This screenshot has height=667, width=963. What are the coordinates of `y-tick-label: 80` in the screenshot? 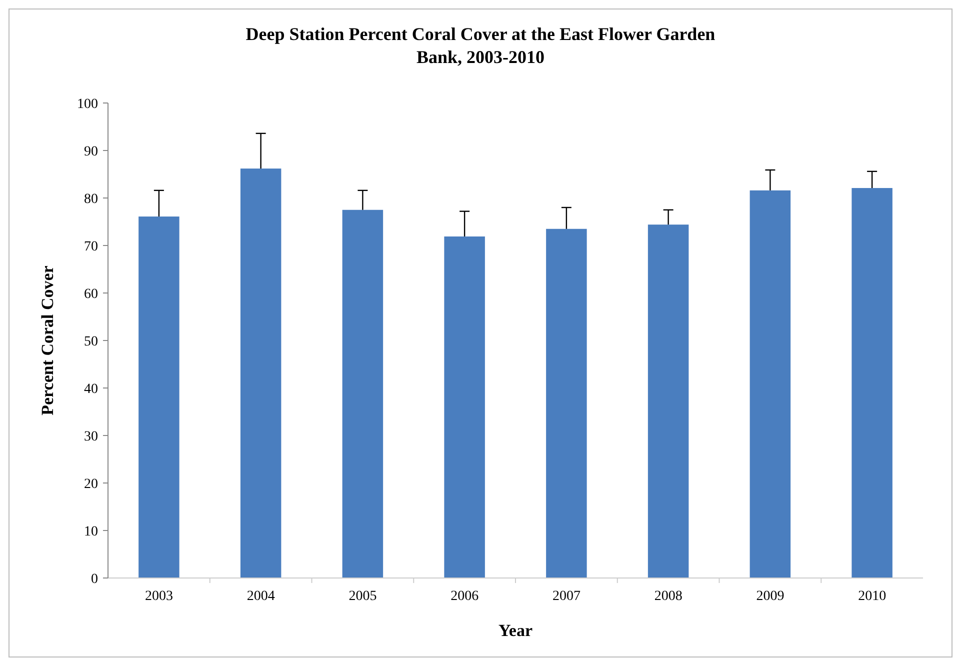 It's located at (91, 199).